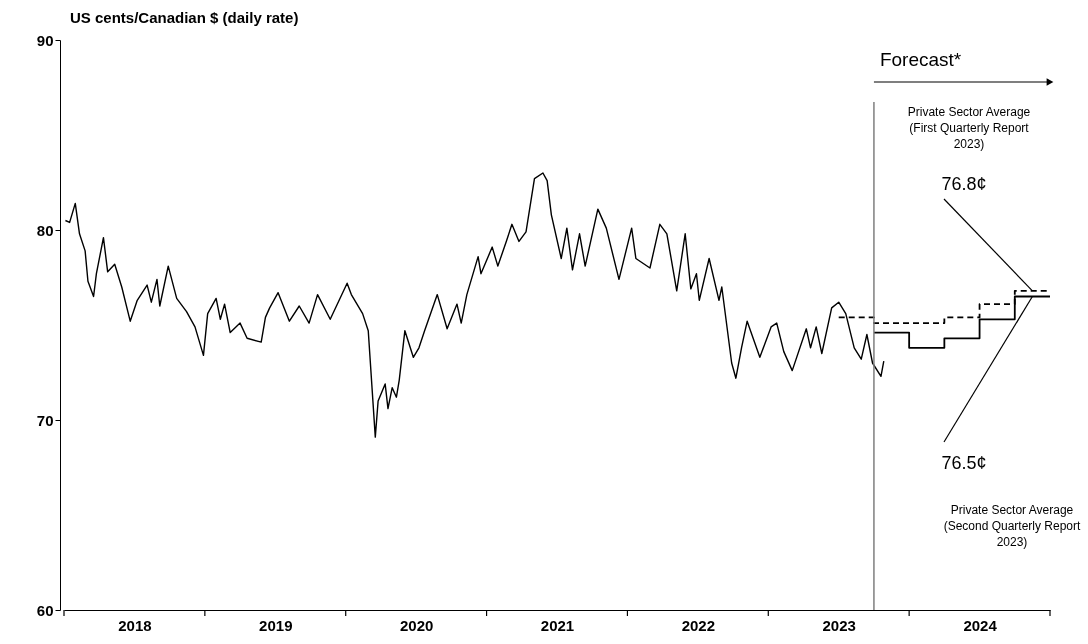 This screenshot has height=644, width=1088. What do you see at coordinates (45, 420) in the screenshot?
I see `y-tick-label: 70` at bounding box center [45, 420].